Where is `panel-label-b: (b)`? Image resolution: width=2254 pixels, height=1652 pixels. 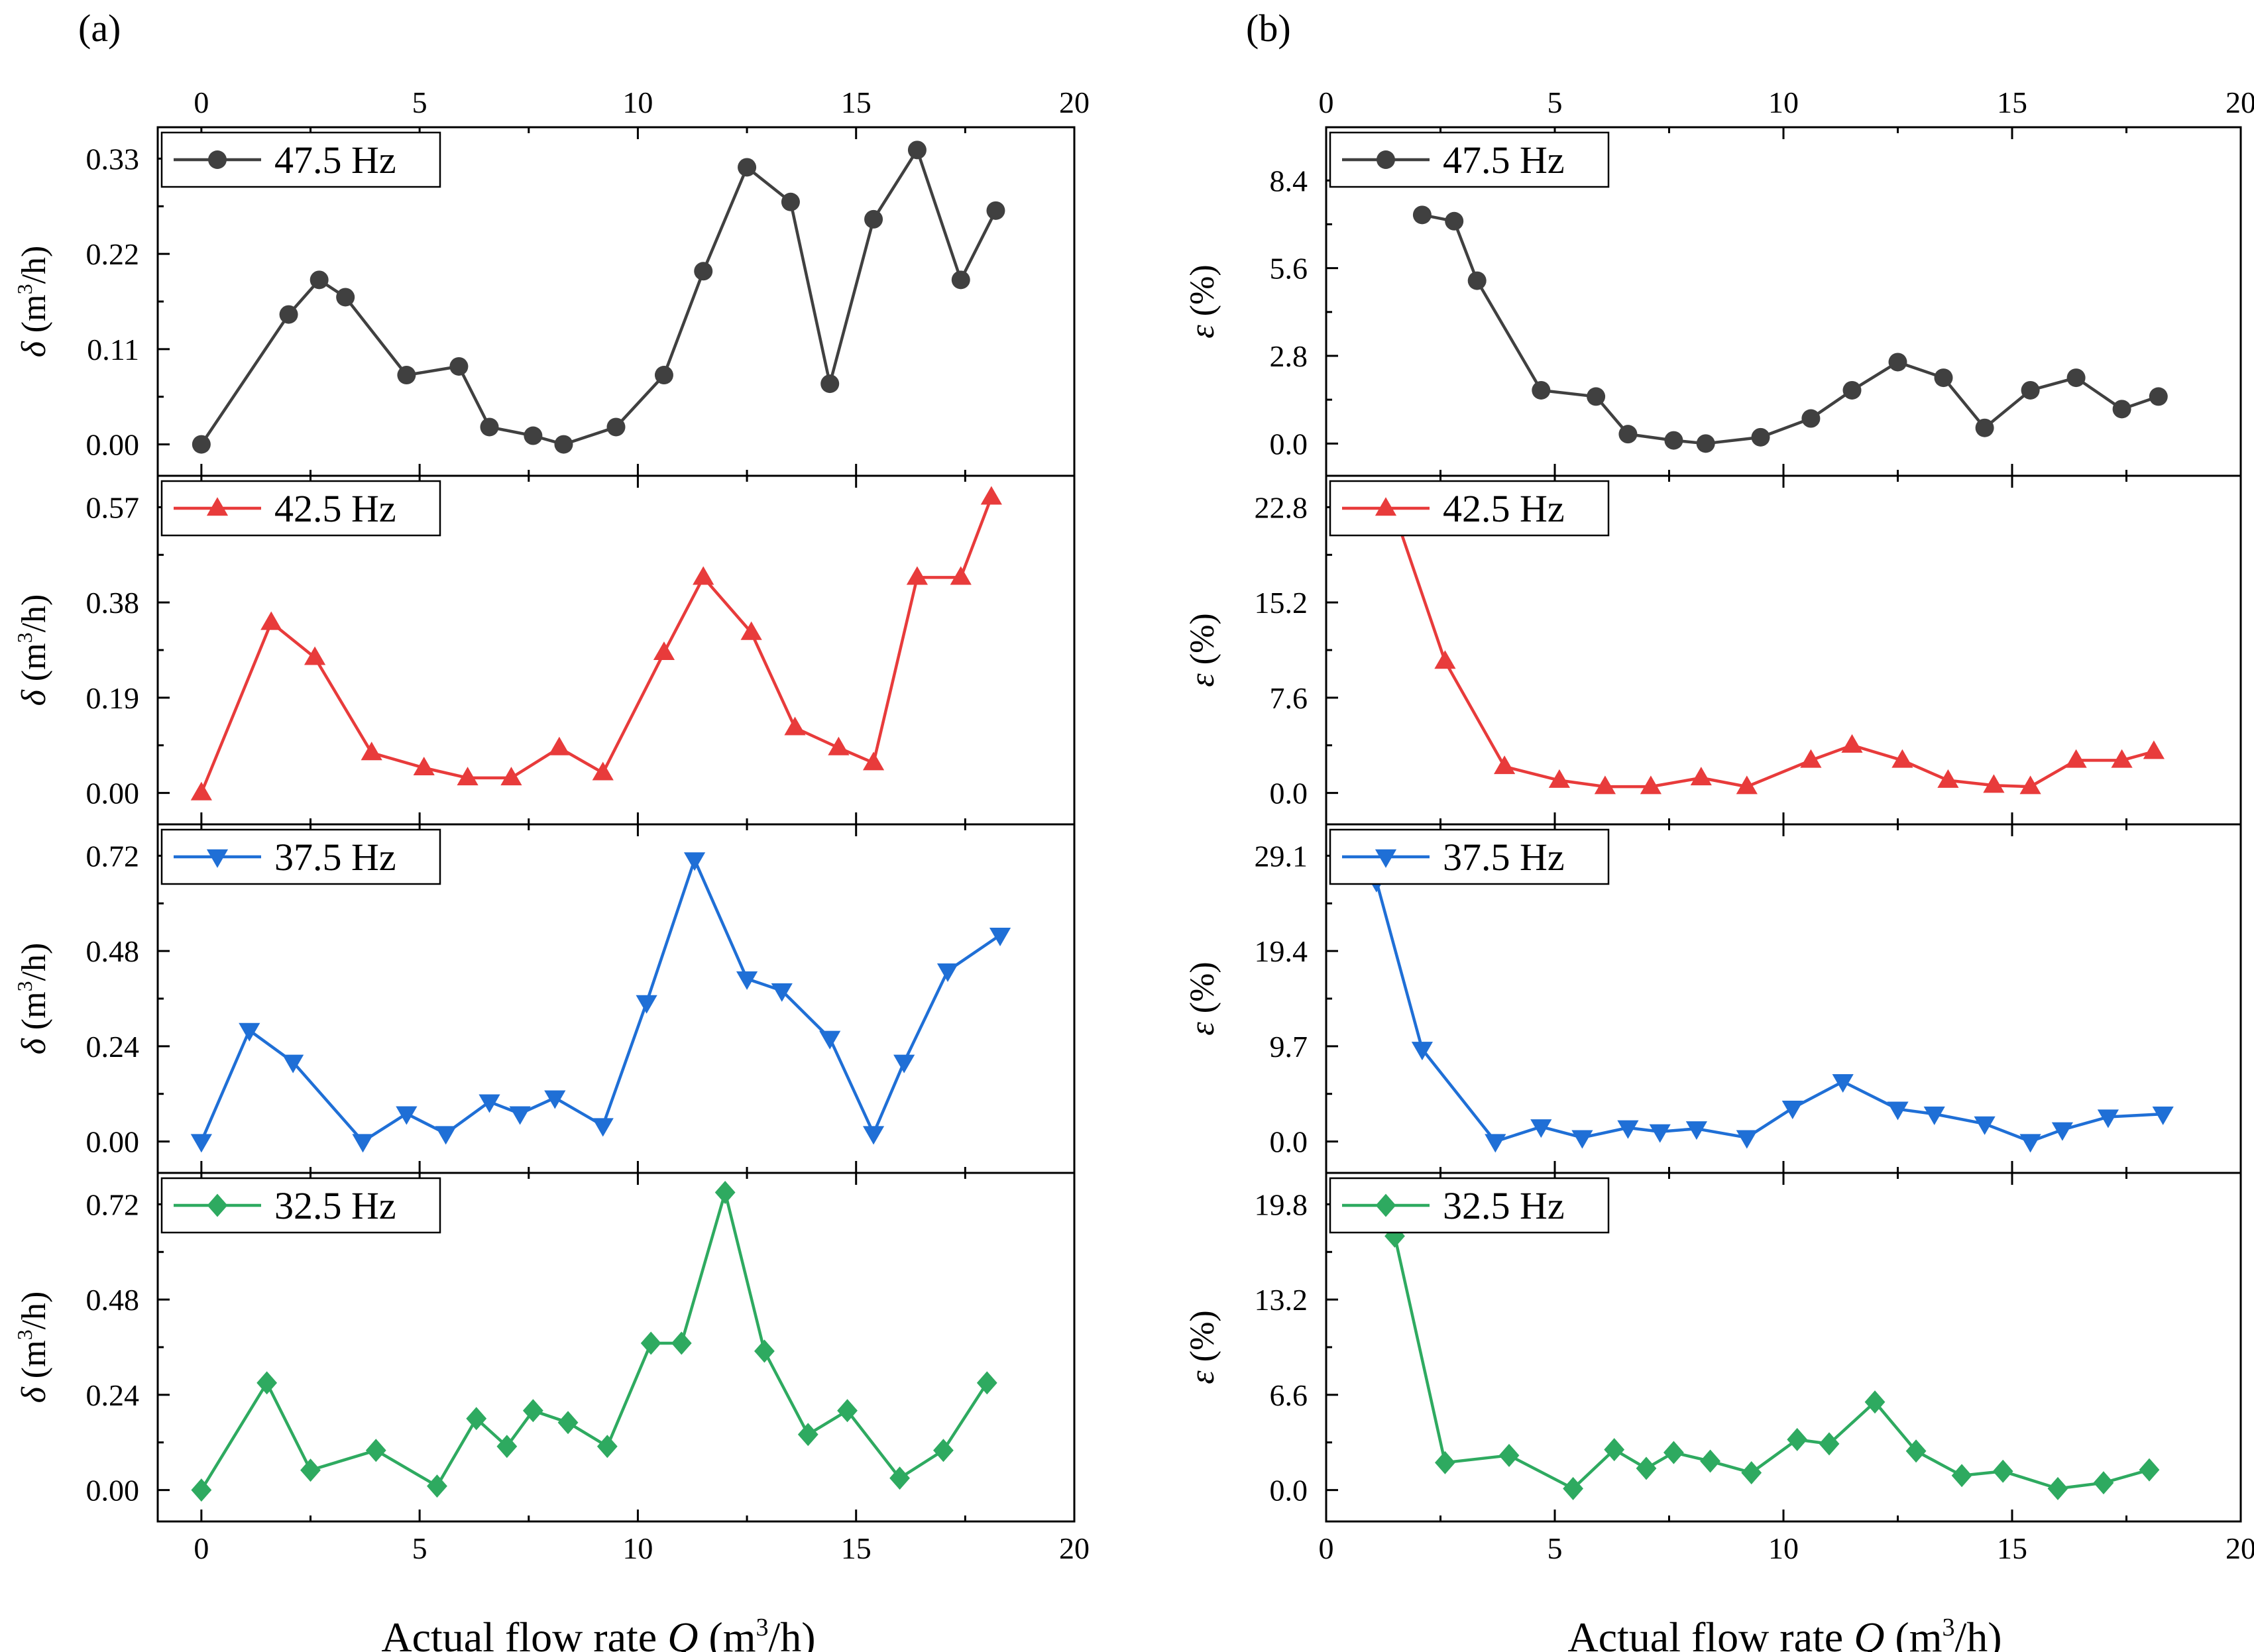
panel-label-b: (b) is located at coordinates (1268, 29).